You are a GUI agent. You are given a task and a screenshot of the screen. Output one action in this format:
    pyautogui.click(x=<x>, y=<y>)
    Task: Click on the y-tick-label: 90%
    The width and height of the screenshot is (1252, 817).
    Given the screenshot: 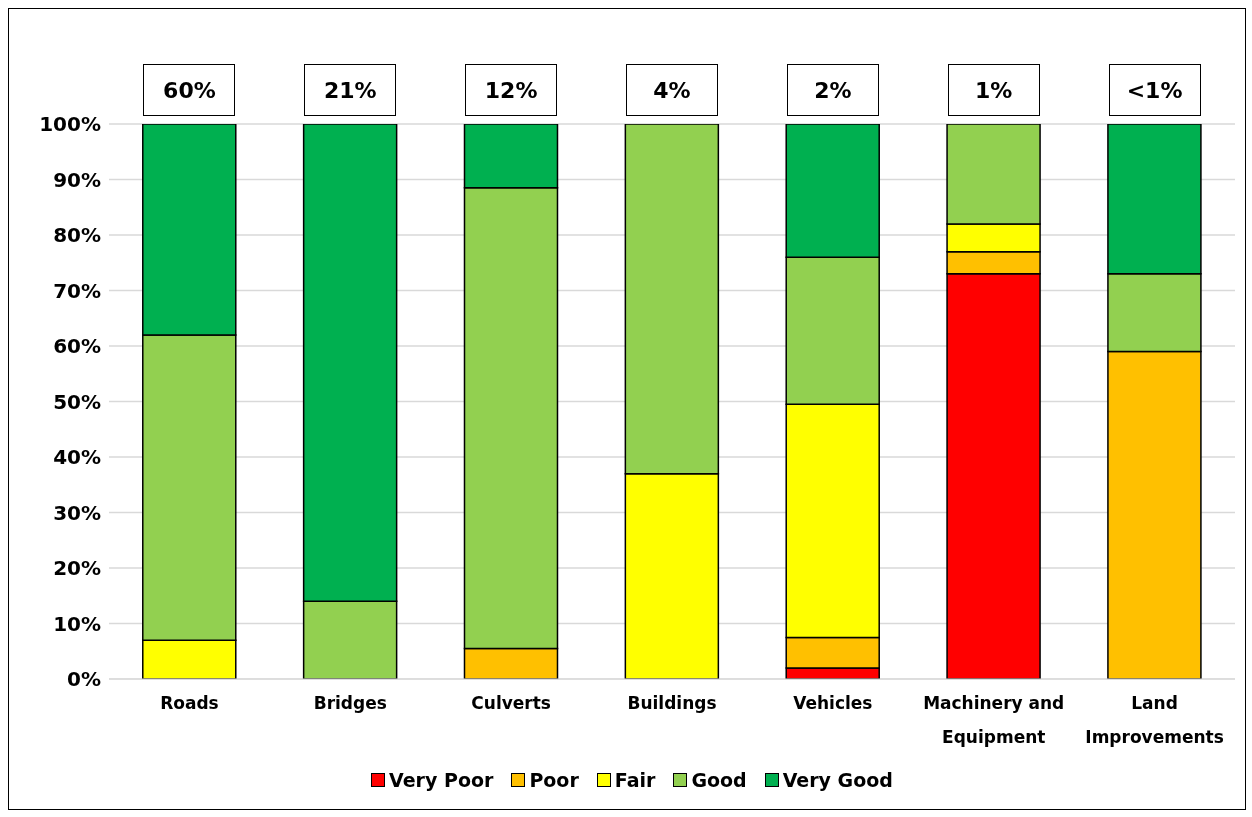 What is the action you would take?
    pyautogui.click(x=77, y=179)
    